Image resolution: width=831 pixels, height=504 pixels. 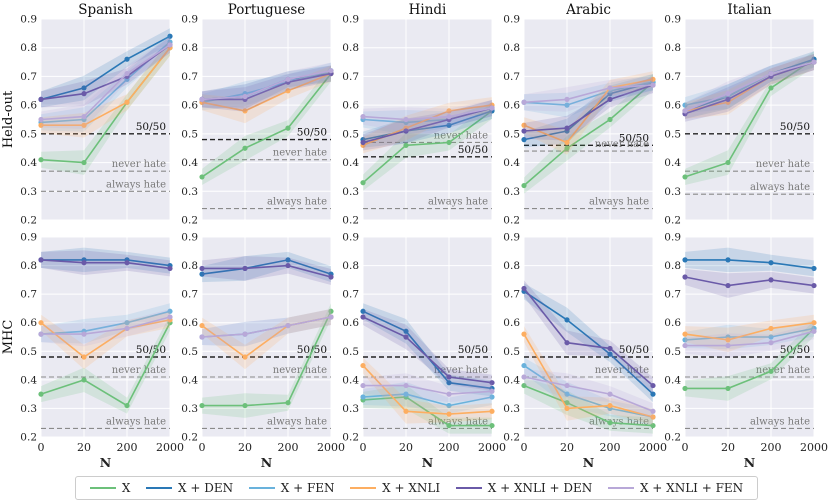 I want to click on panel-held-out-arabic-ref-50-50-label: 50/50, so click(x=634, y=138).